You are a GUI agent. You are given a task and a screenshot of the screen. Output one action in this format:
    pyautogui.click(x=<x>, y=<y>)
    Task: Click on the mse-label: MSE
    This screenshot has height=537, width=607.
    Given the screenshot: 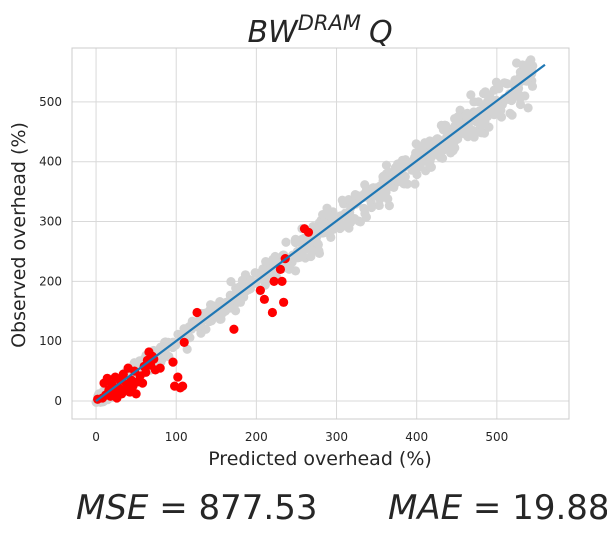 What is the action you would take?
    pyautogui.click(x=112, y=508)
    